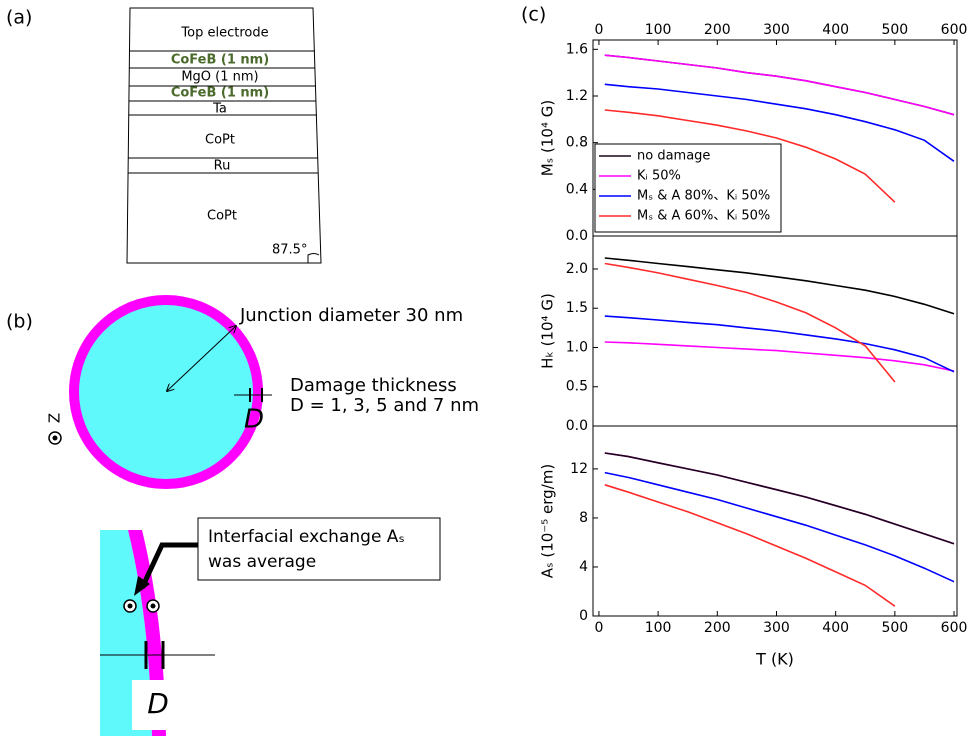 The height and width of the screenshot is (736, 967). Describe the element at coordinates (577, 49) in the screenshot. I see `y-tick-label: 1.6` at that location.